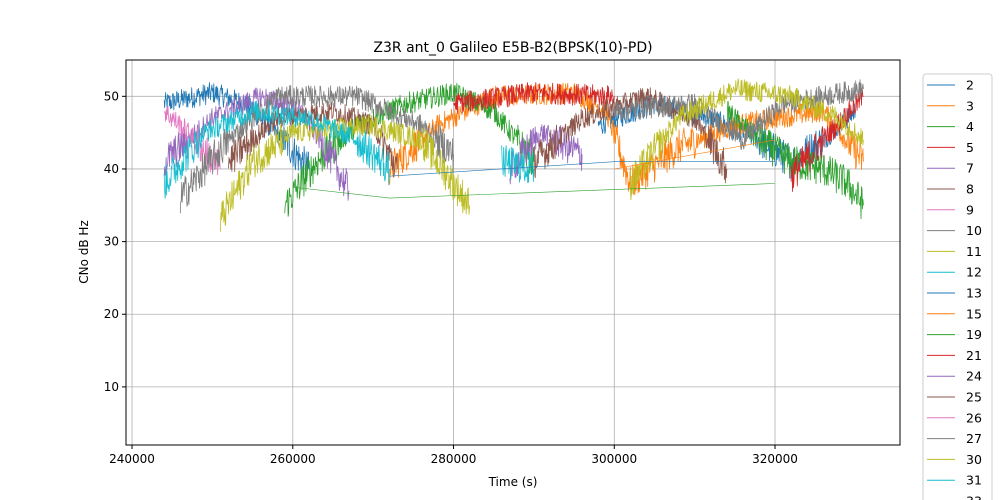  Describe the element at coordinates (970, 105) in the screenshot. I see `legend-label: 3` at that location.